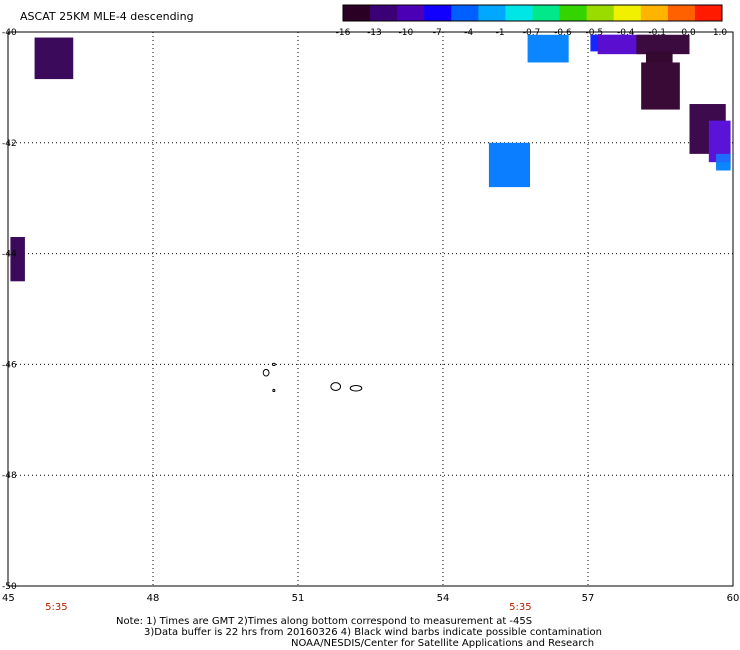  Describe the element at coordinates (56, 607) in the screenshot. I see `time-label-0: 5:35` at that location.